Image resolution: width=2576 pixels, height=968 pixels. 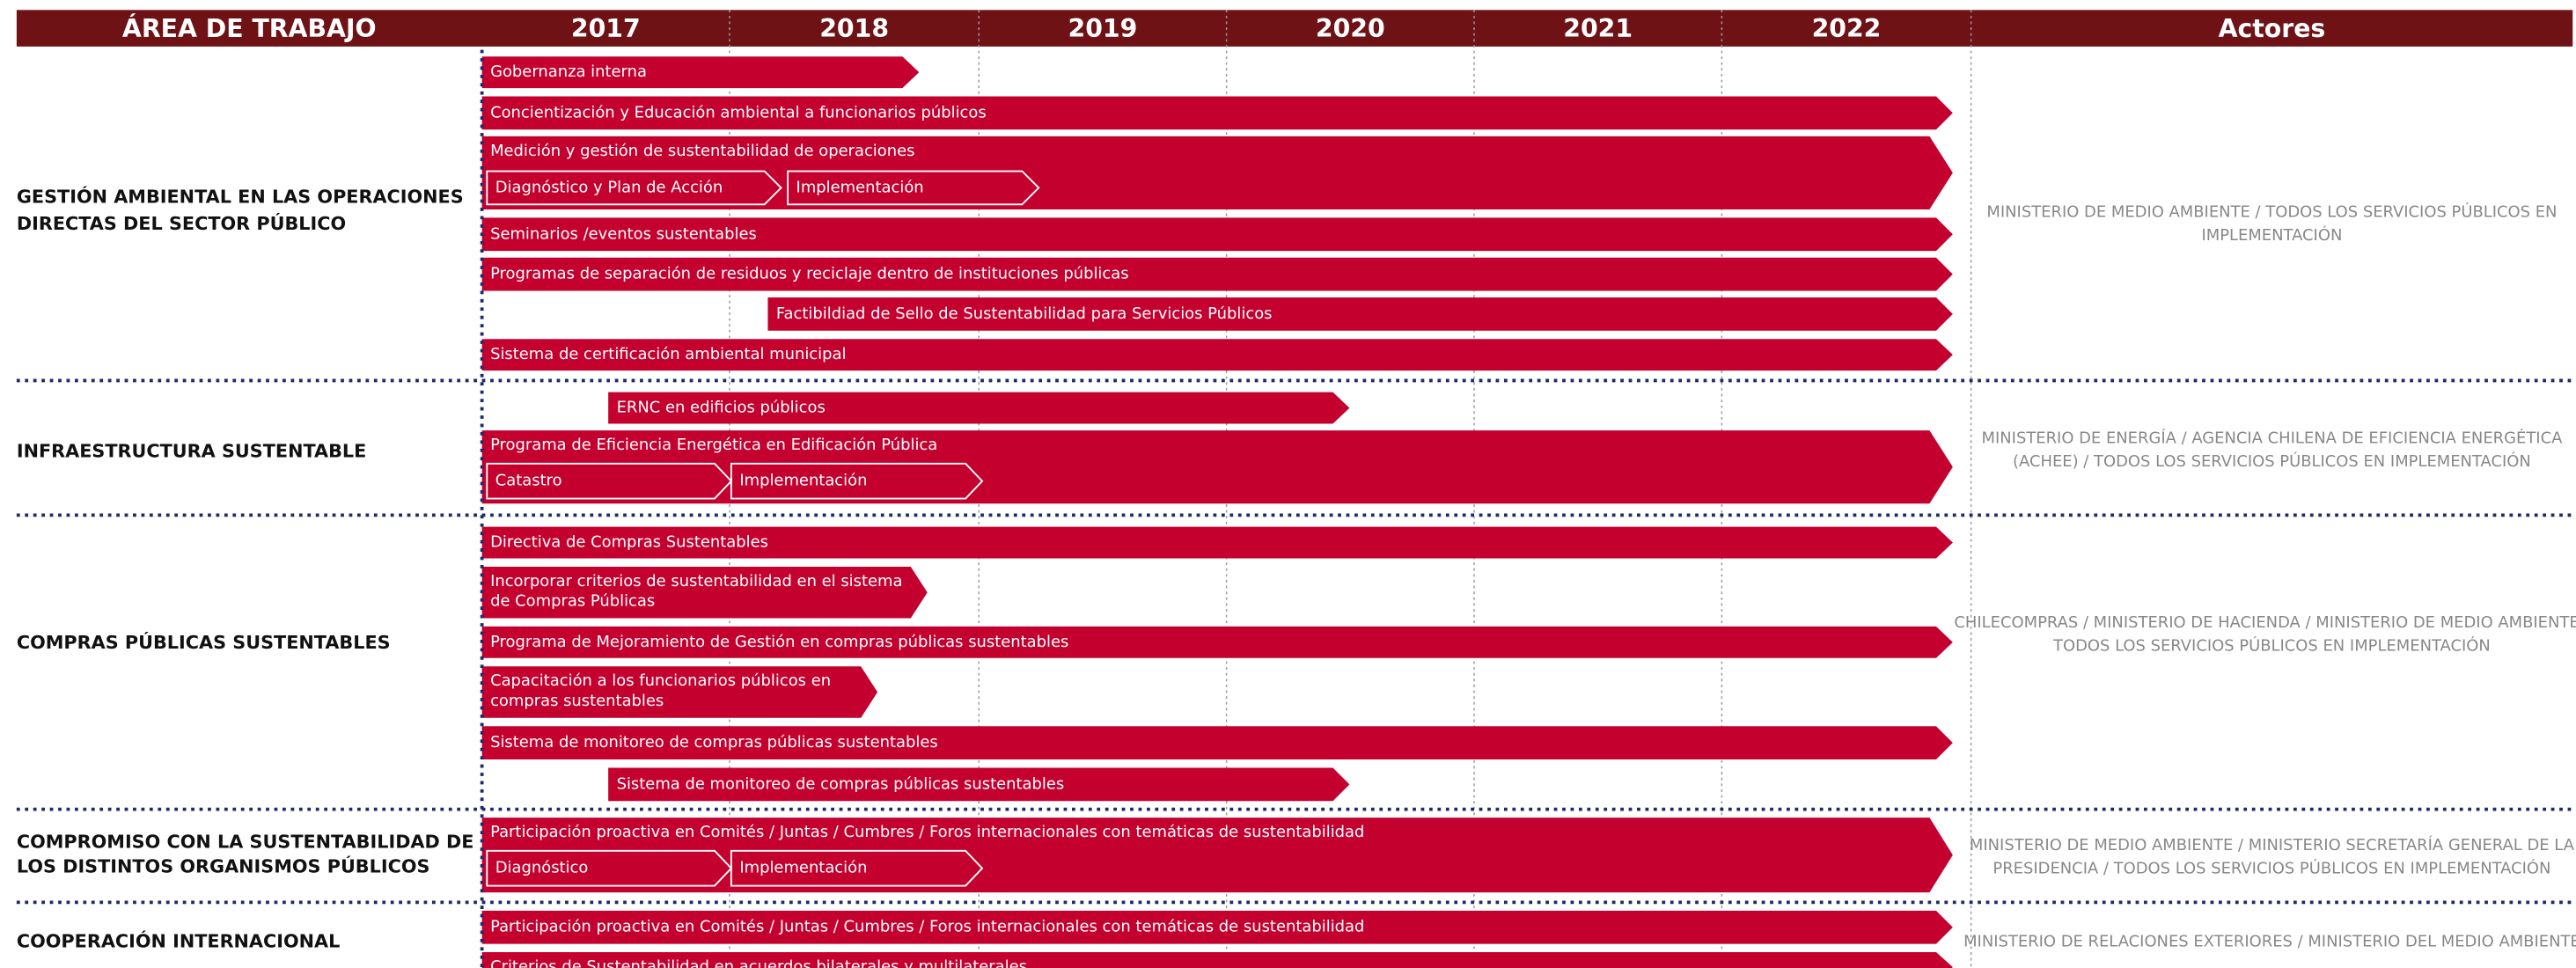 I want to click on section-actors: IMPLEMENTACIÓN, so click(x=2271, y=235).